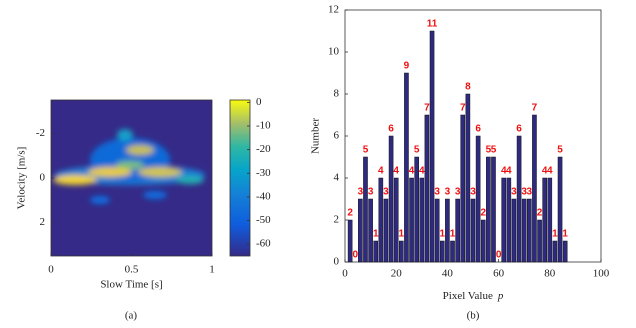 Image resolution: width=636 pixels, height=328 pixels. Describe the element at coordinates (500, 296) in the screenshot. I see `x-axis-label-symbol: p` at that location.